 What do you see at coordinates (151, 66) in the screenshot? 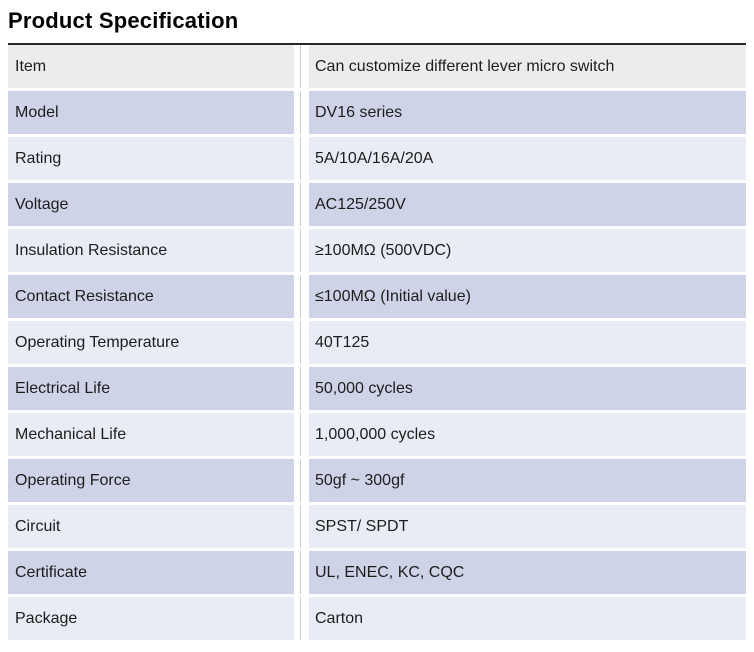
I see `spec-row-label: Item` at bounding box center [151, 66].